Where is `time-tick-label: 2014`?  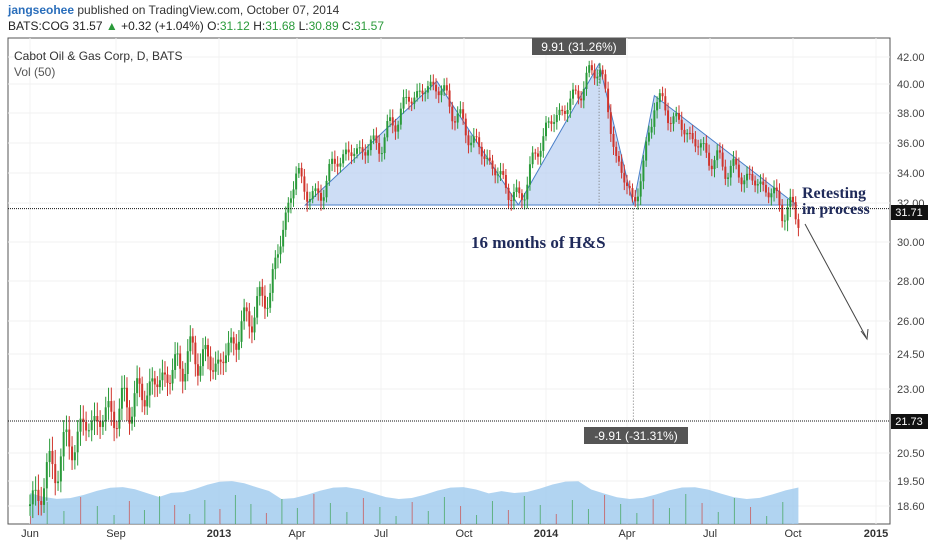 time-tick-label: 2014 is located at coordinates (546, 534).